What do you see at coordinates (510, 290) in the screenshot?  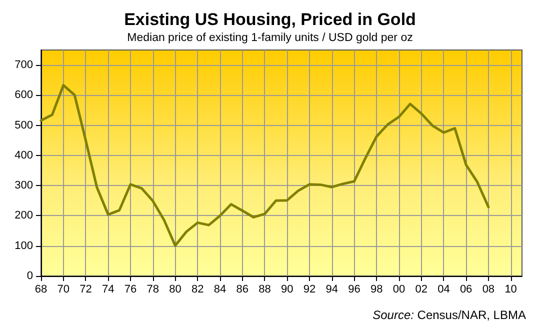 I see `x-tick-label: 10` at bounding box center [510, 290].